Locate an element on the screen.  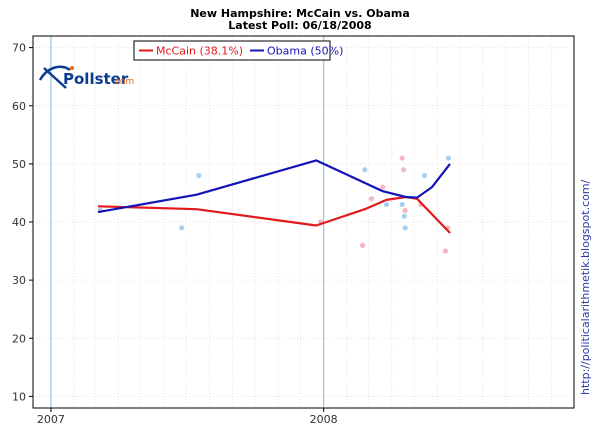
poll-points is located at coordinates (274, 204).